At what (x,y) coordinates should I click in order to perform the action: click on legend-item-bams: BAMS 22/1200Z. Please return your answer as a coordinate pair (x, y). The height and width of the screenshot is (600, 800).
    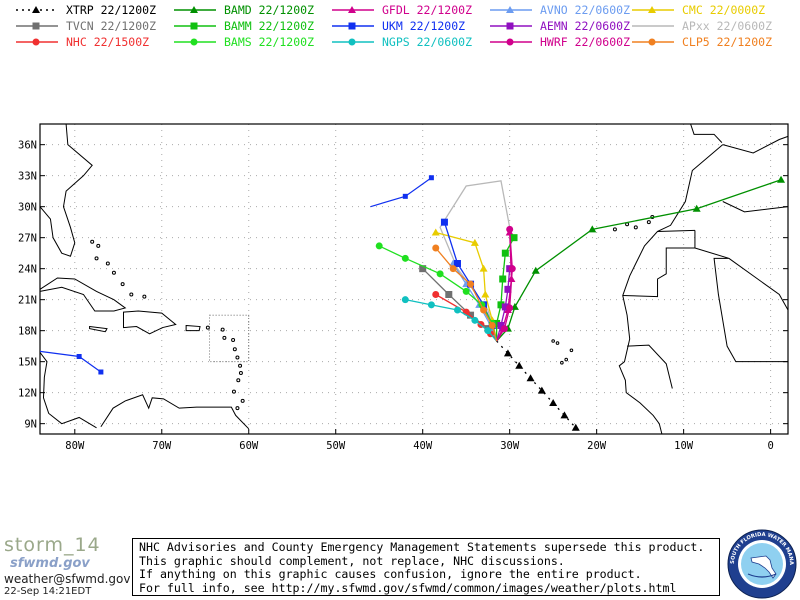
    Looking at the image, I should click on (247, 42).